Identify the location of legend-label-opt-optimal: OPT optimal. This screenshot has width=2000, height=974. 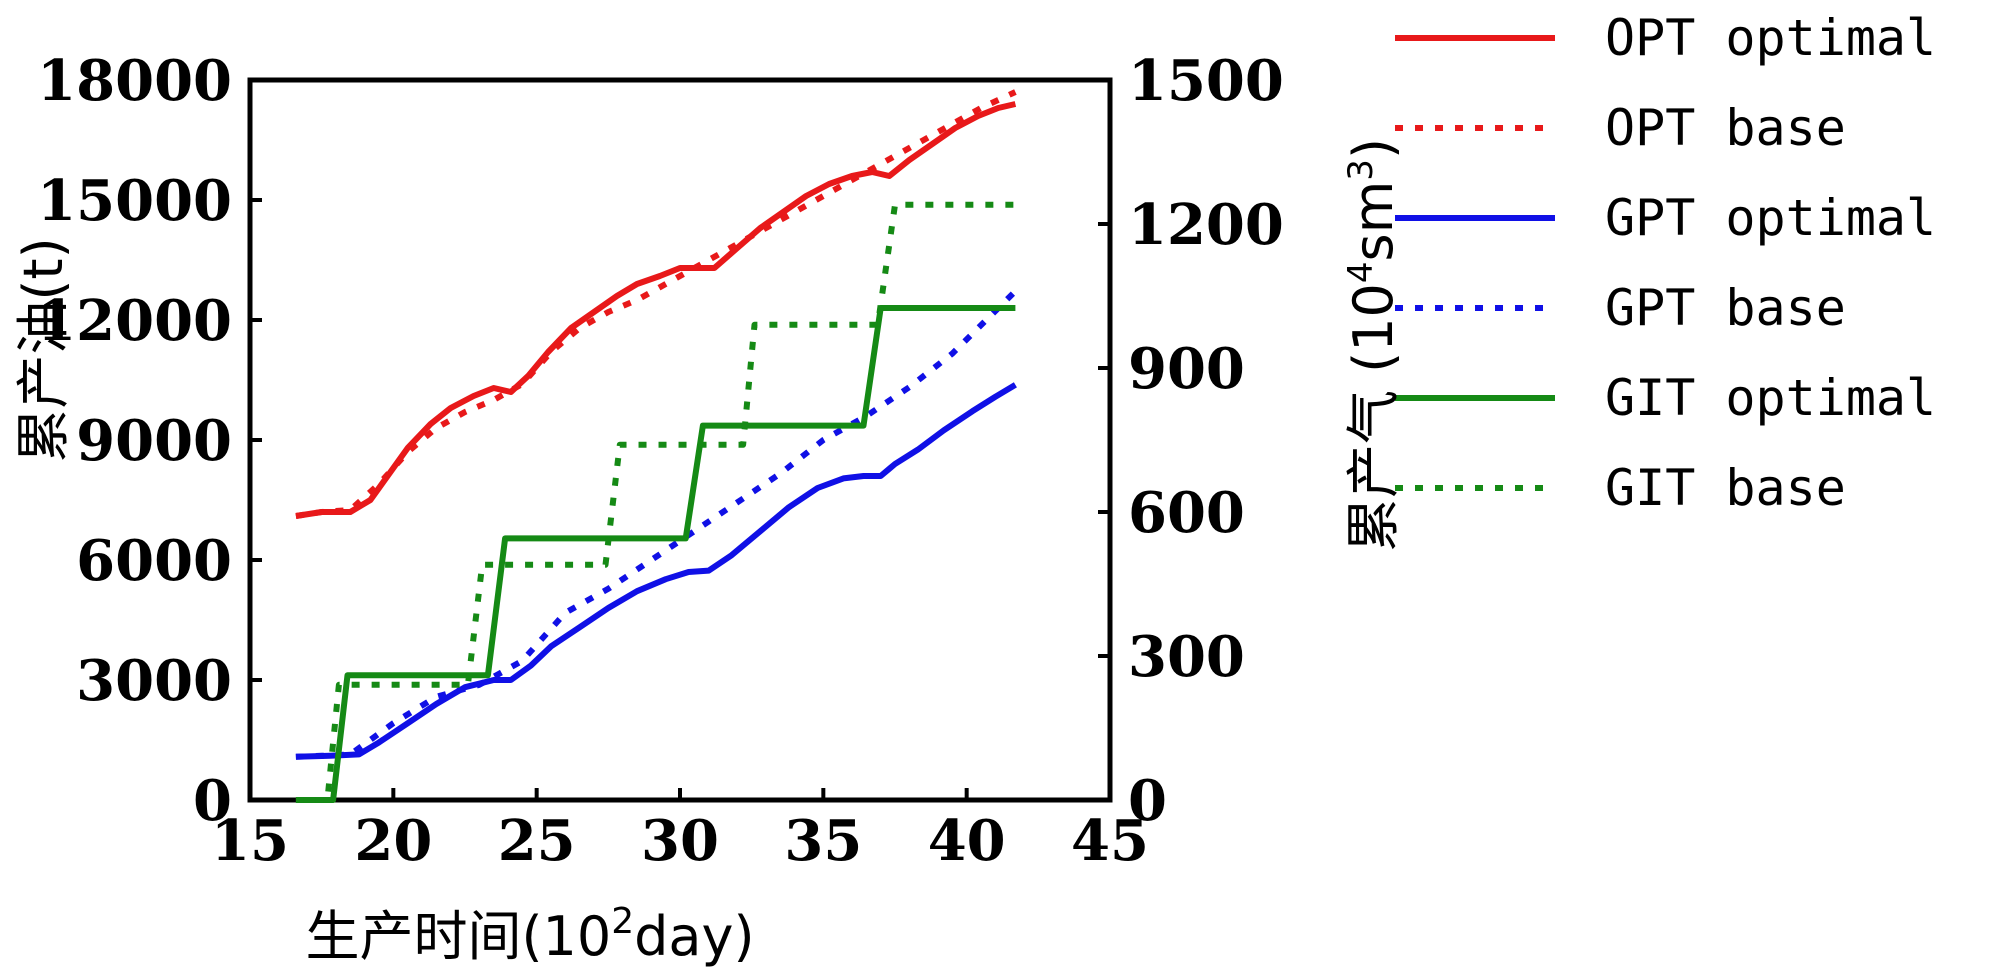
(1770, 38).